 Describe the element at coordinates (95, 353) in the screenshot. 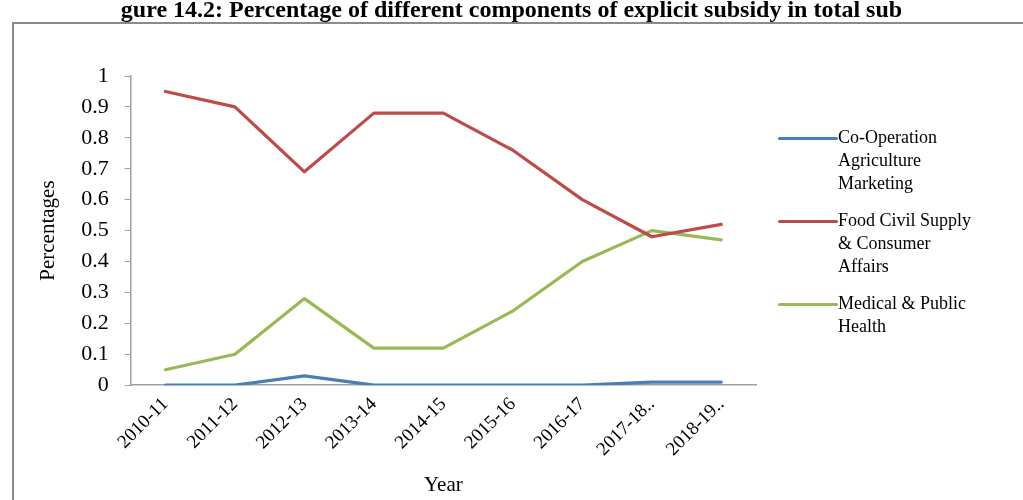

I see `y-tick-label: 0.1` at that location.